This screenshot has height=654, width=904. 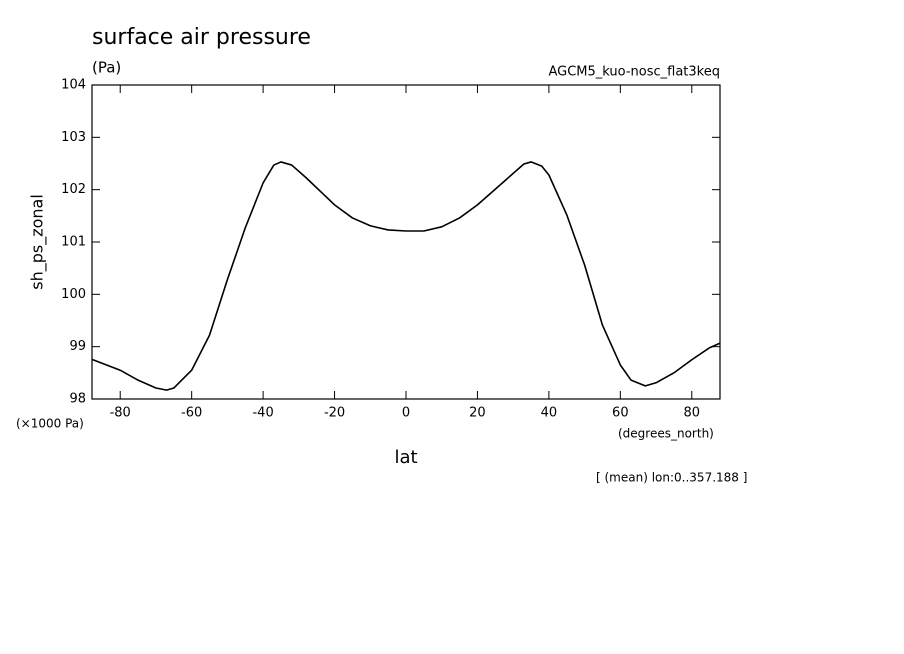 I want to click on y-tick-label: 98, so click(x=77, y=399).